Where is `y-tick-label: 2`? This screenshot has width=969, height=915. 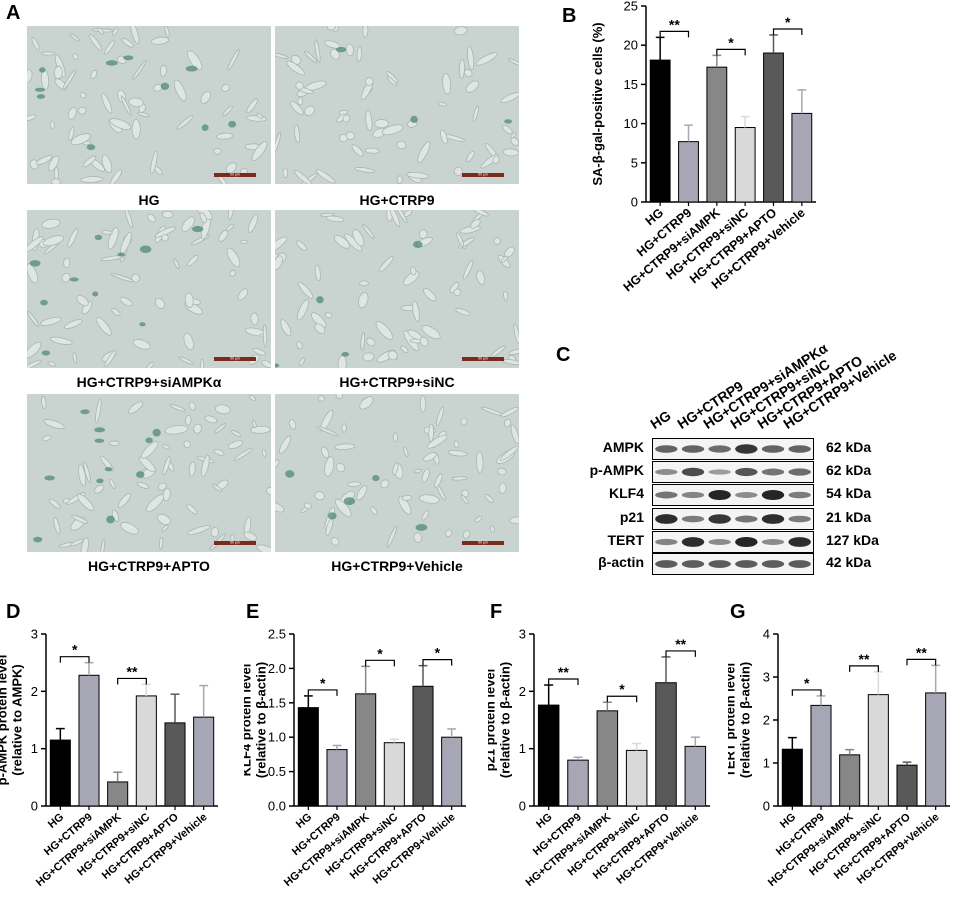
y-tick-label: 2 is located at coordinates (766, 720).